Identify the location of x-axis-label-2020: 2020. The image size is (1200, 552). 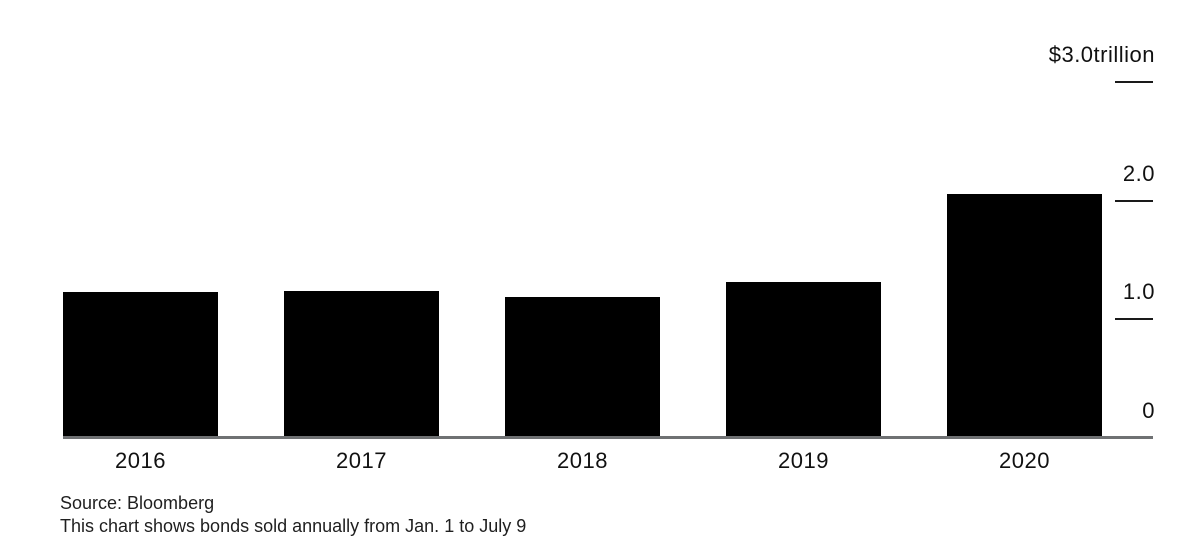
(1024, 460).